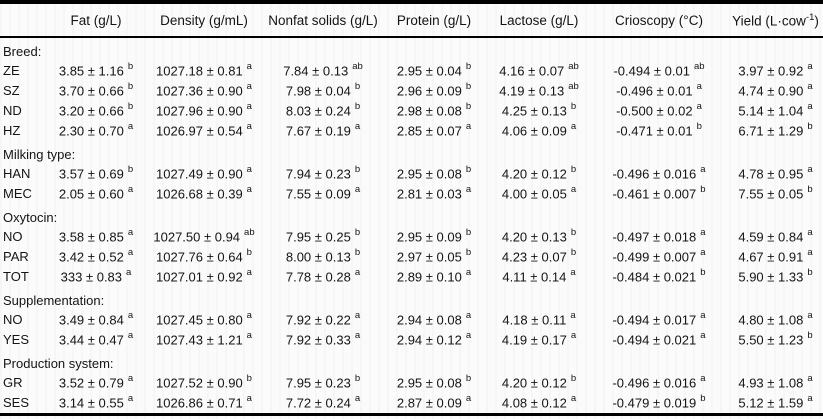  I want to click on cell-value: 1027.52 ± 0.90, so click(199, 383).